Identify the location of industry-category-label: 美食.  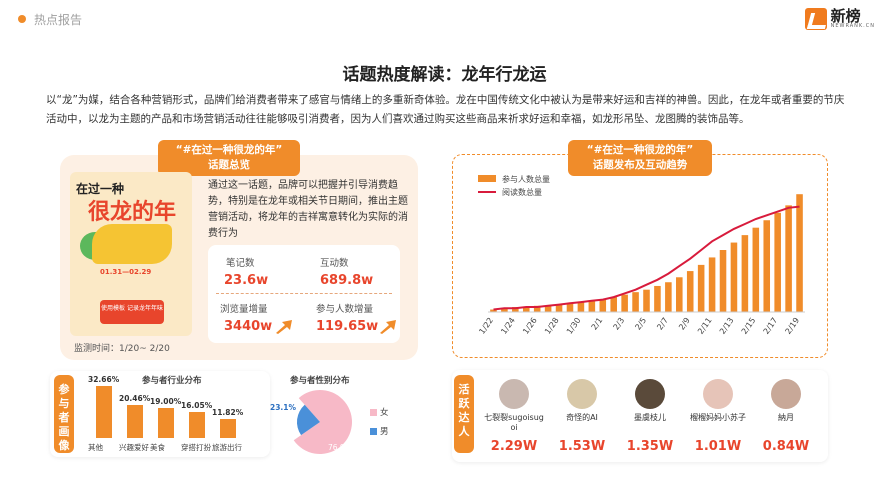
(157, 447).